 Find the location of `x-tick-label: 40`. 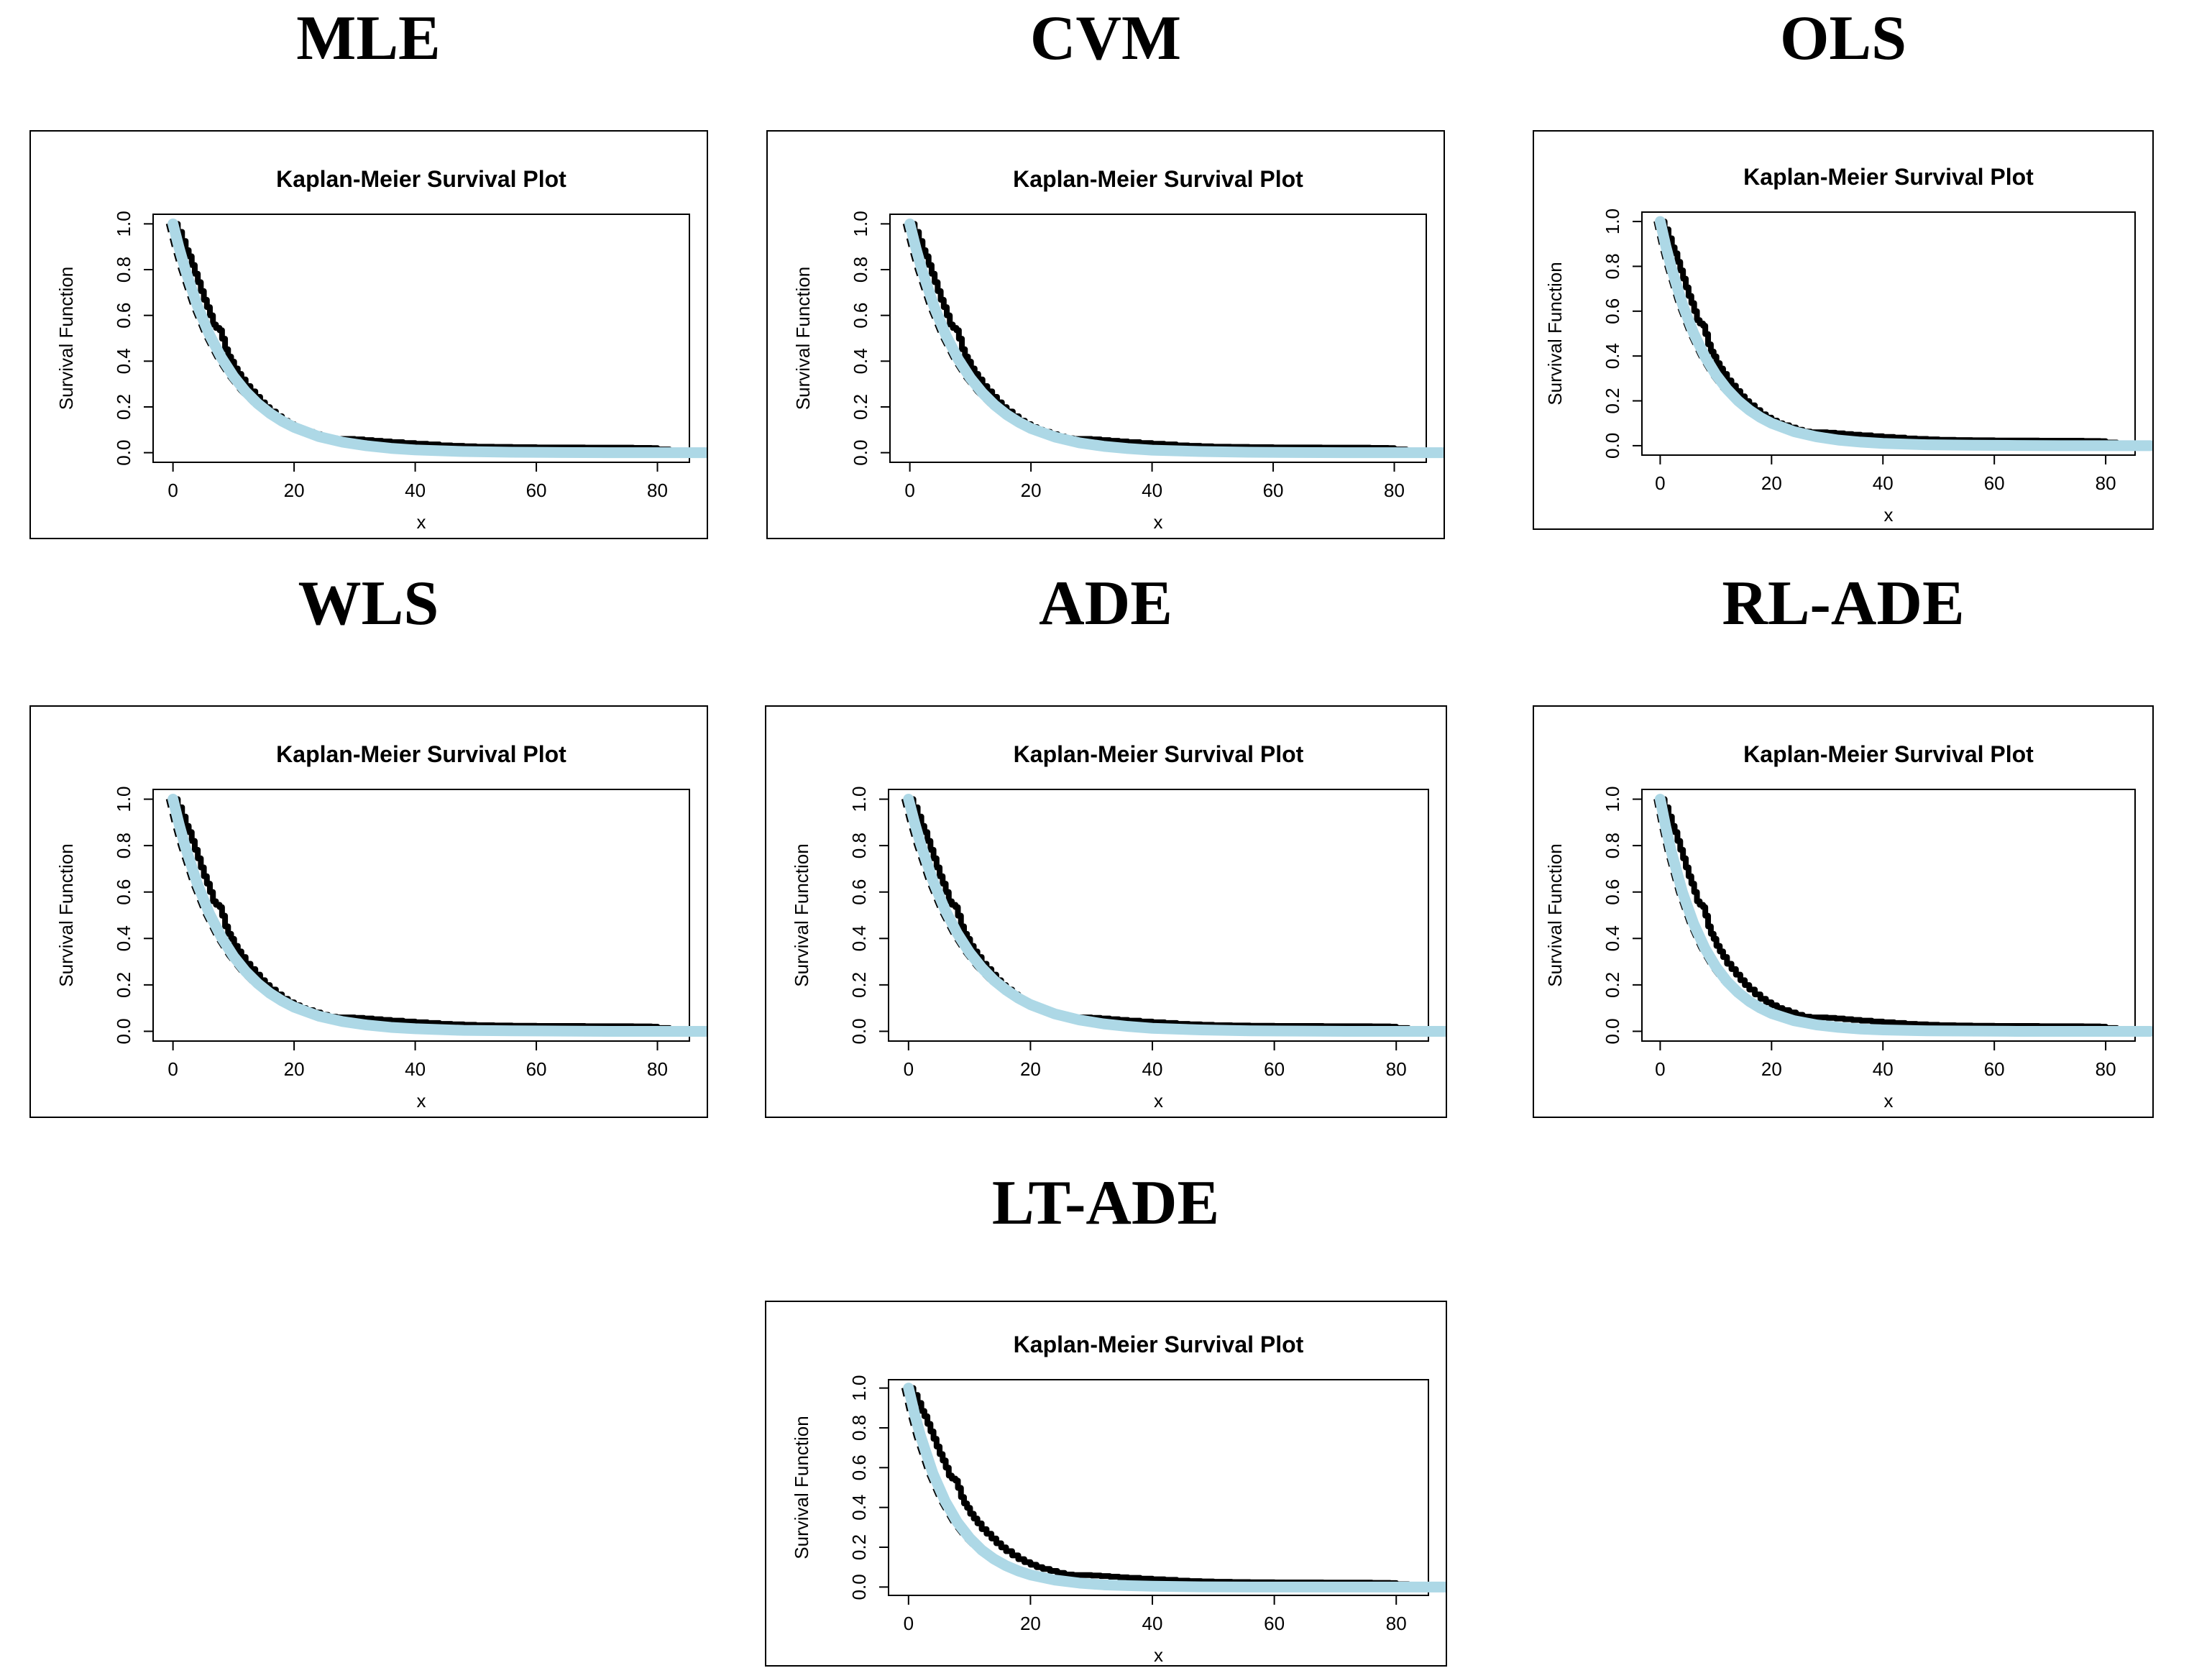

x-tick-label: 40 is located at coordinates (1152, 1624).